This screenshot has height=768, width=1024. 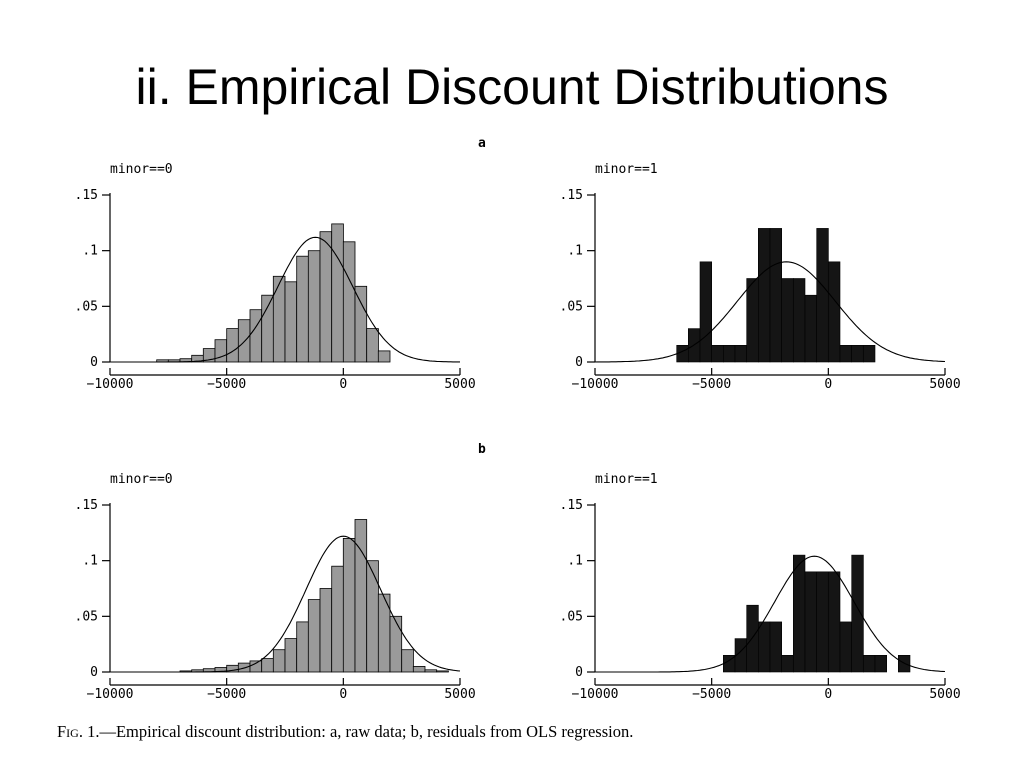 I want to click on panel-b-label: b, so click(x=482, y=449).